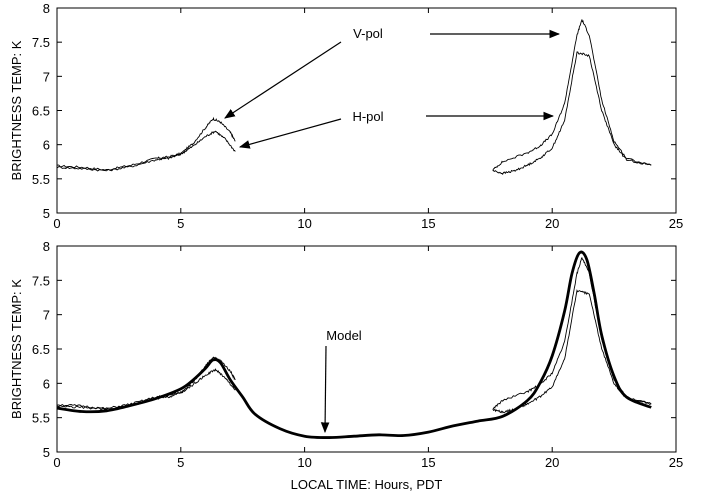 This screenshot has width=711, height=498. Describe the element at coordinates (367, 116) in the screenshot. I see `annotation-h-pol: H-pol` at that location.